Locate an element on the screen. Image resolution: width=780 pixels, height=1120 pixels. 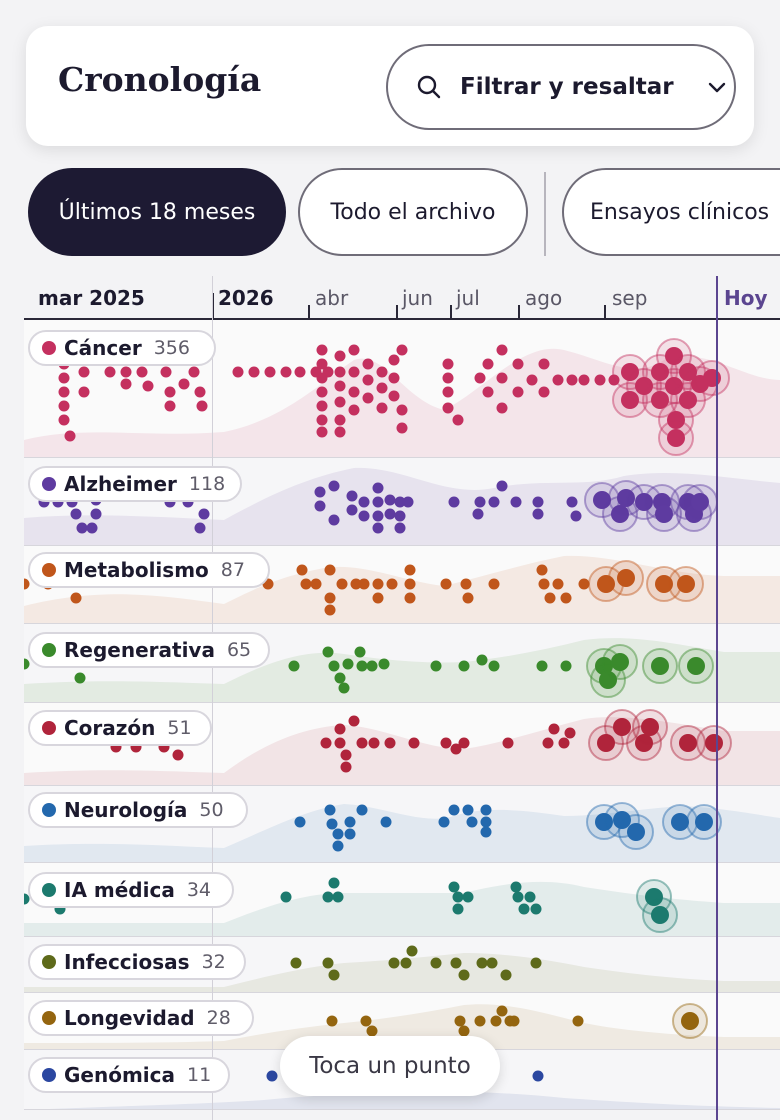
category-pill: Cáncer 356 is located at coordinates (122, 348).